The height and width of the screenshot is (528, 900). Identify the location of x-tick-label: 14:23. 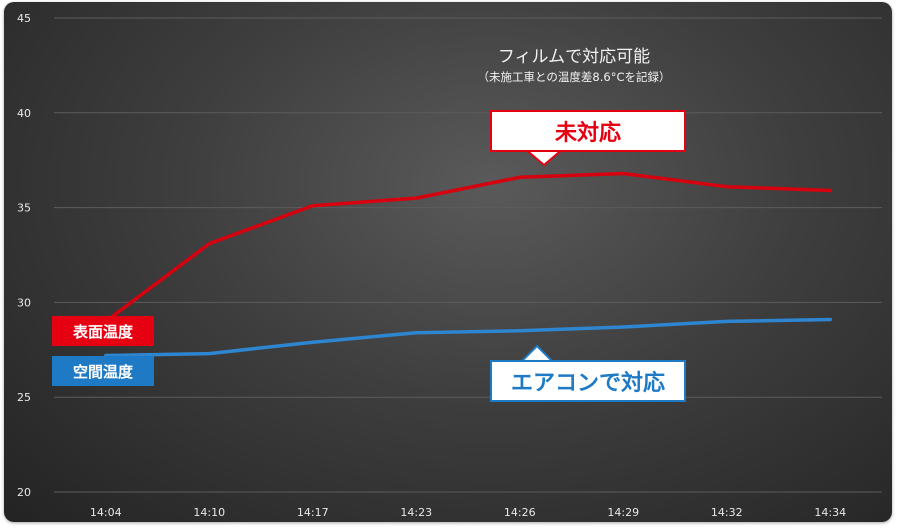
(416, 512).